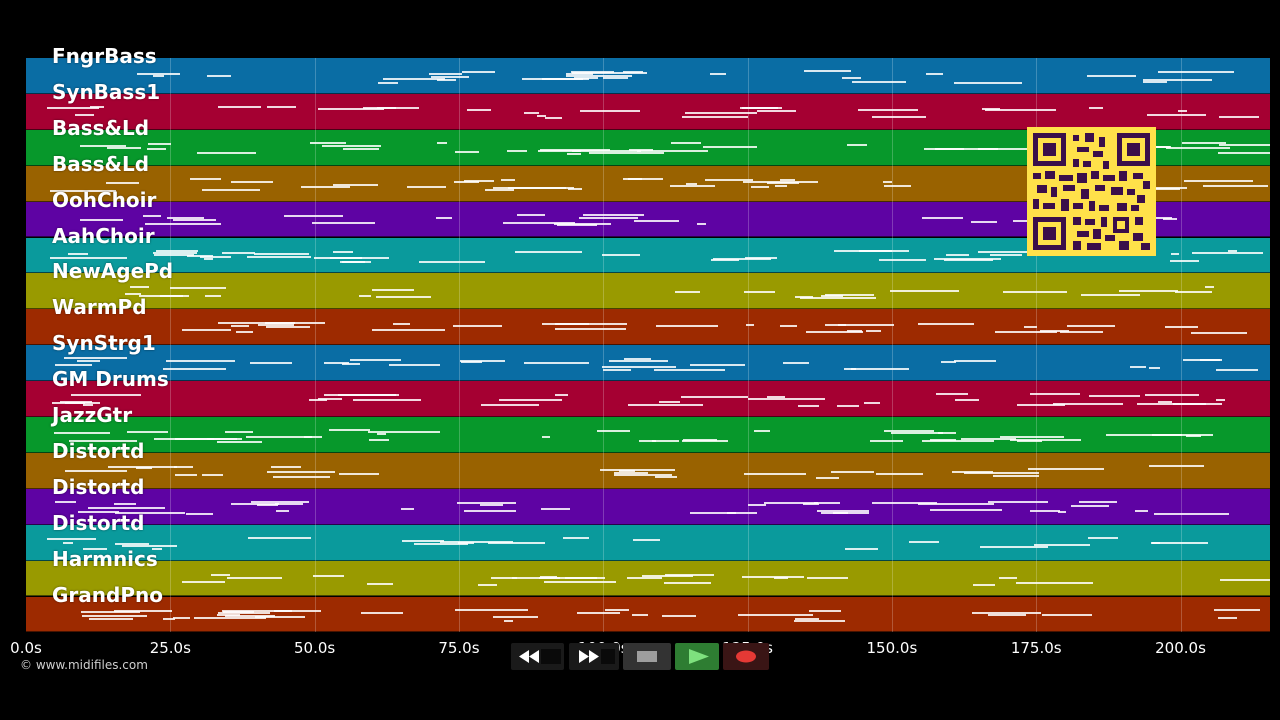 This screenshot has width=1280, height=720. Describe the element at coordinates (101, 127) in the screenshot. I see `track-label: Bass&Ld` at that location.